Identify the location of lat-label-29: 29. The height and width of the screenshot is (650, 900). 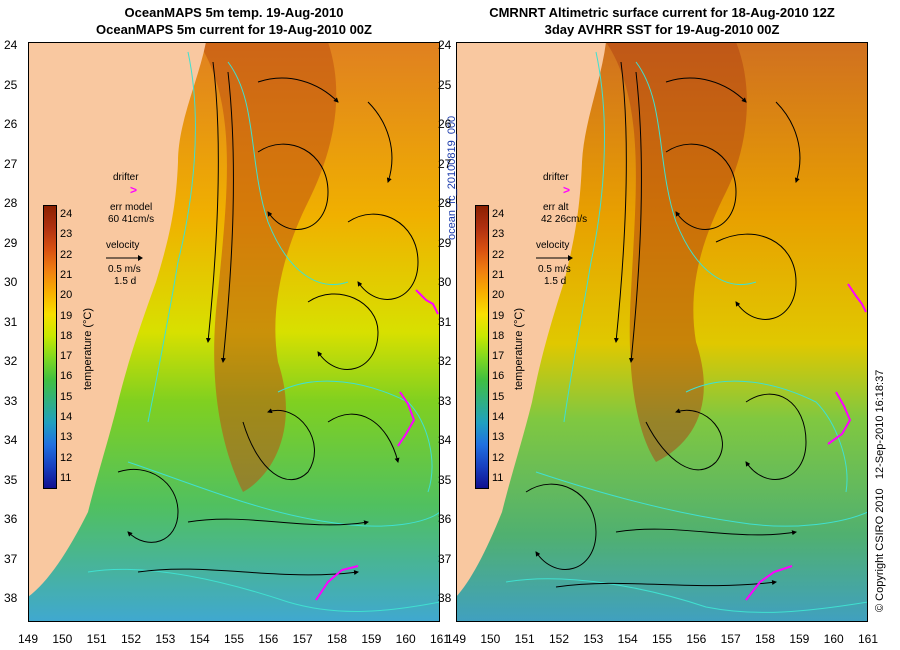
(11, 242).